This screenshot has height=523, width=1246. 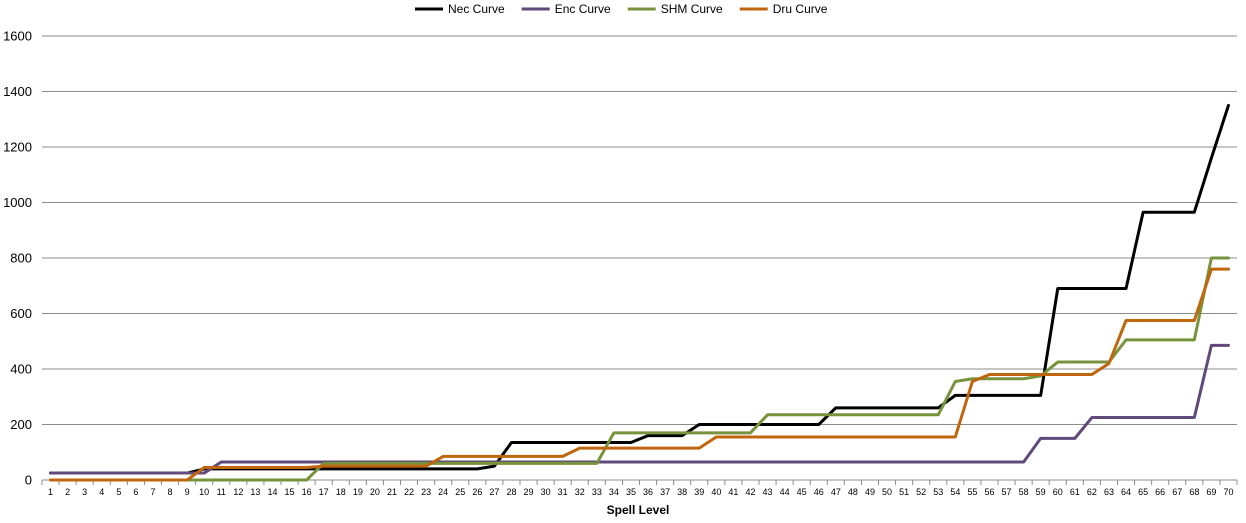 What do you see at coordinates (21, 424) in the screenshot?
I see `y-tick-label: 200` at bounding box center [21, 424].